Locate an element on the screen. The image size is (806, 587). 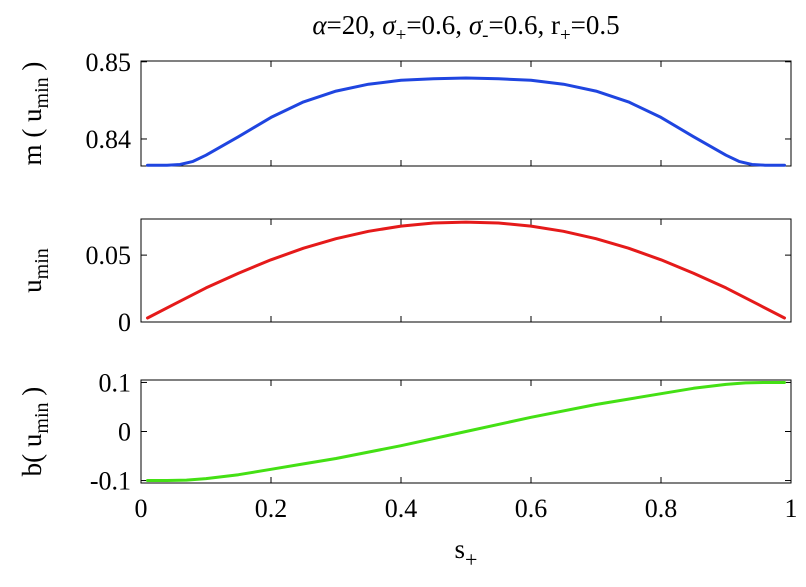
x-tick-label: 1 is located at coordinates (791, 508).